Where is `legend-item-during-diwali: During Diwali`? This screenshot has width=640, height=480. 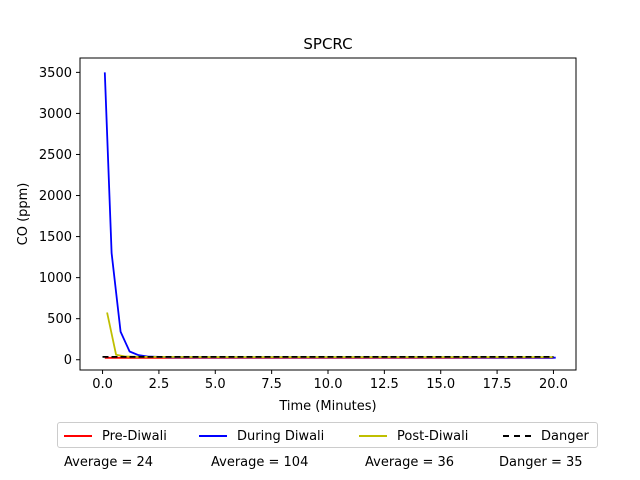 legend-item-during-diwali: During Diwali is located at coordinates (261, 436).